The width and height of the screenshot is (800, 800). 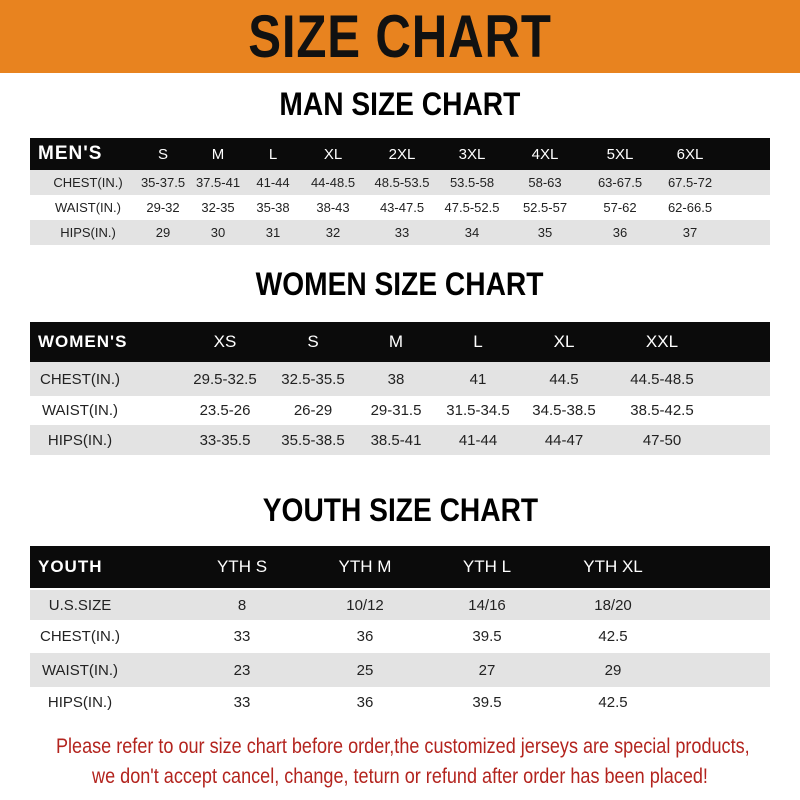 What do you see at coordinates (313, 410) in the screenshot?
I see `measurement-value: 26-29` at bounding box center [313, 410].